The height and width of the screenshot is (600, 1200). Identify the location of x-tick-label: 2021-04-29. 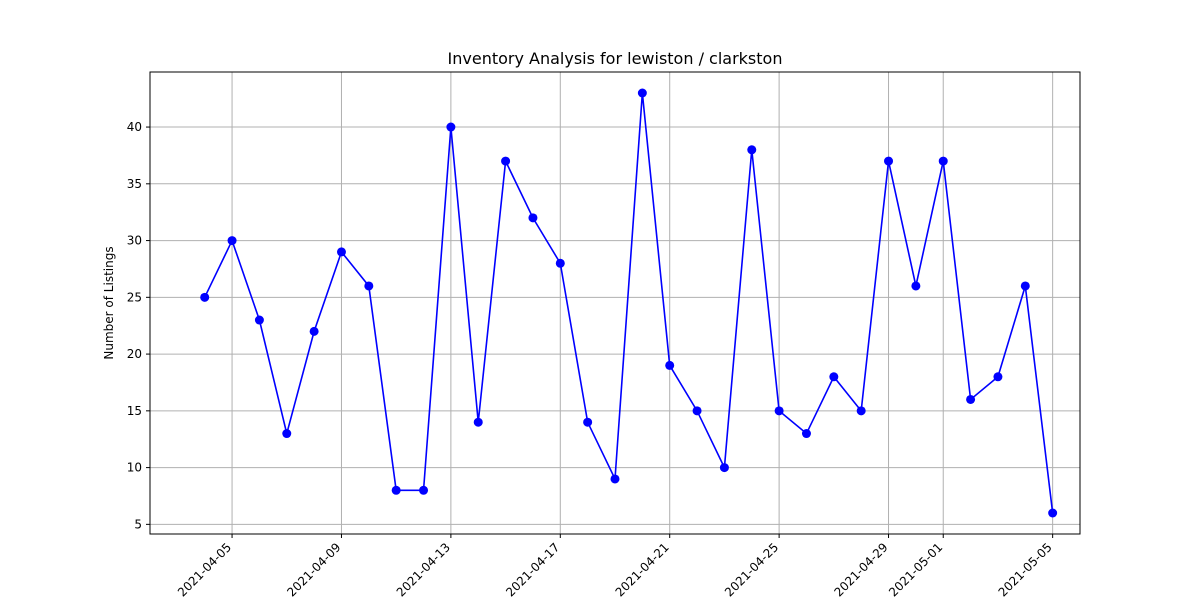
(860, 569).